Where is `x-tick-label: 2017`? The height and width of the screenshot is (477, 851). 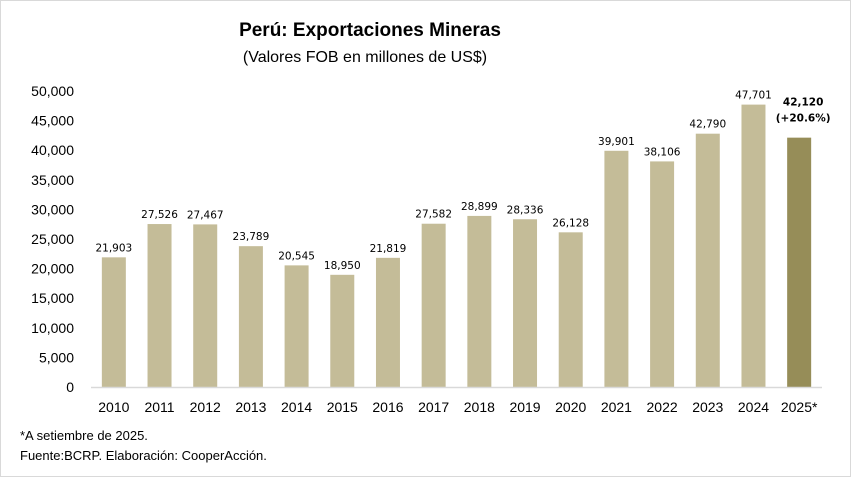
x-tick-label: 2017 is located at coordinates (433, 407).